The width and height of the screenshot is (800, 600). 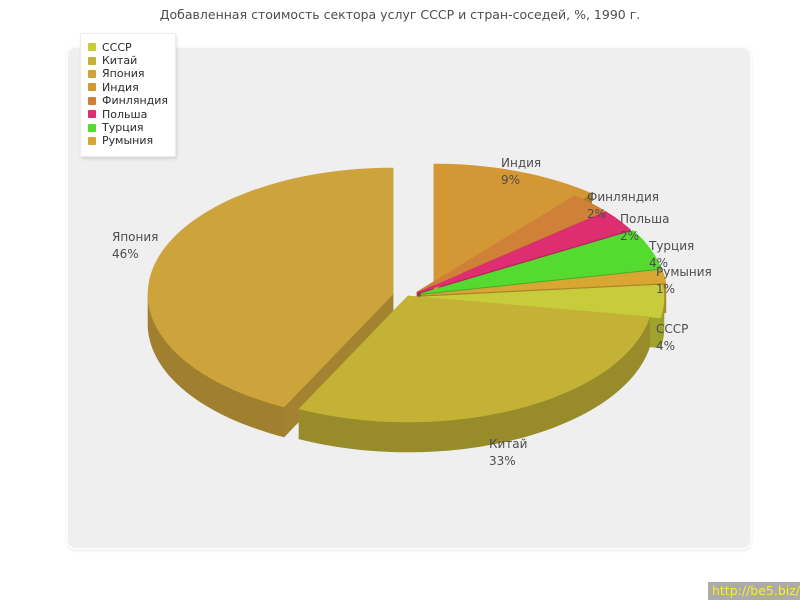 What do you see at coordinates (672, 254) in the screenshot?
I see `slice-label-6: Турция 4%` at bounding box center [672, 254].